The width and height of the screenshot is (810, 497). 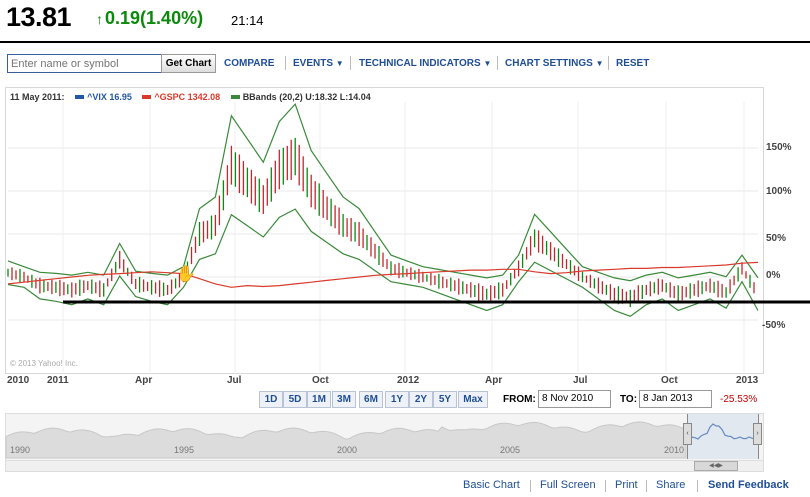 I want to click on menu-events: EVENTS ▼, so click(x=318, y=63).